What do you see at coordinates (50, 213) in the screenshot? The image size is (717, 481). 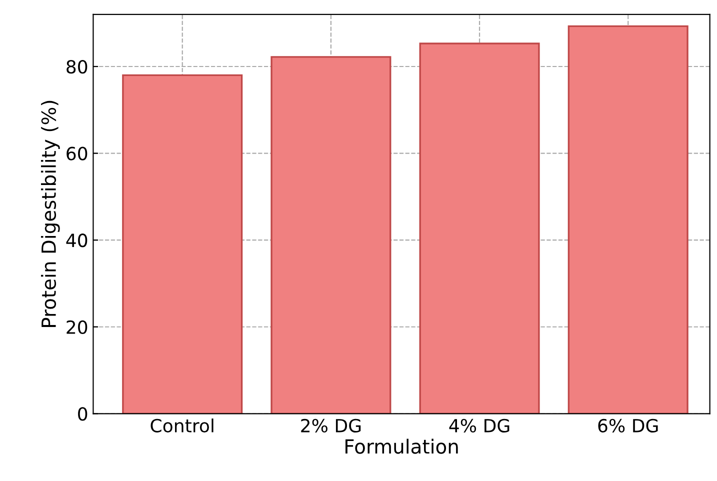 I see `y-axis-title: Protein Digestibility (%)` at bounding box center [50, 213].